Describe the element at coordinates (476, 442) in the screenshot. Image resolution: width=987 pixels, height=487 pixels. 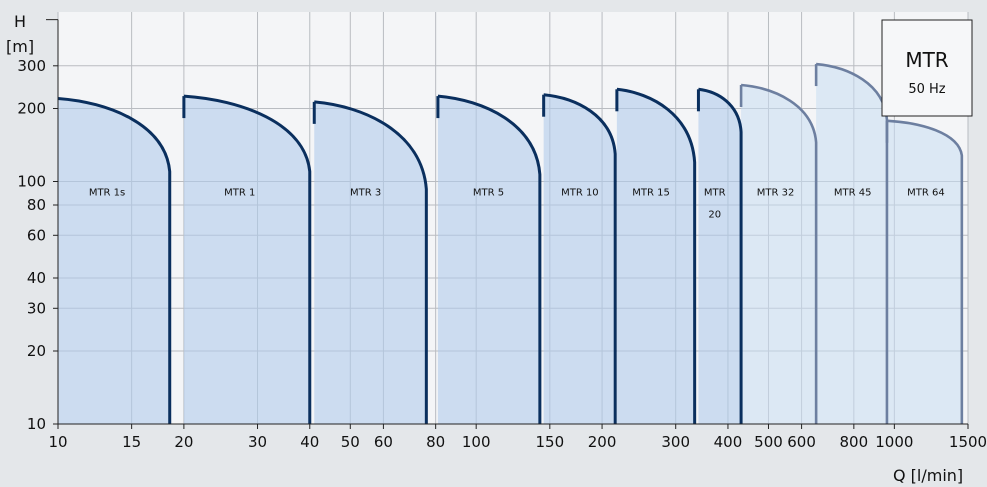
I see `x-tick-label: 100` at that location.